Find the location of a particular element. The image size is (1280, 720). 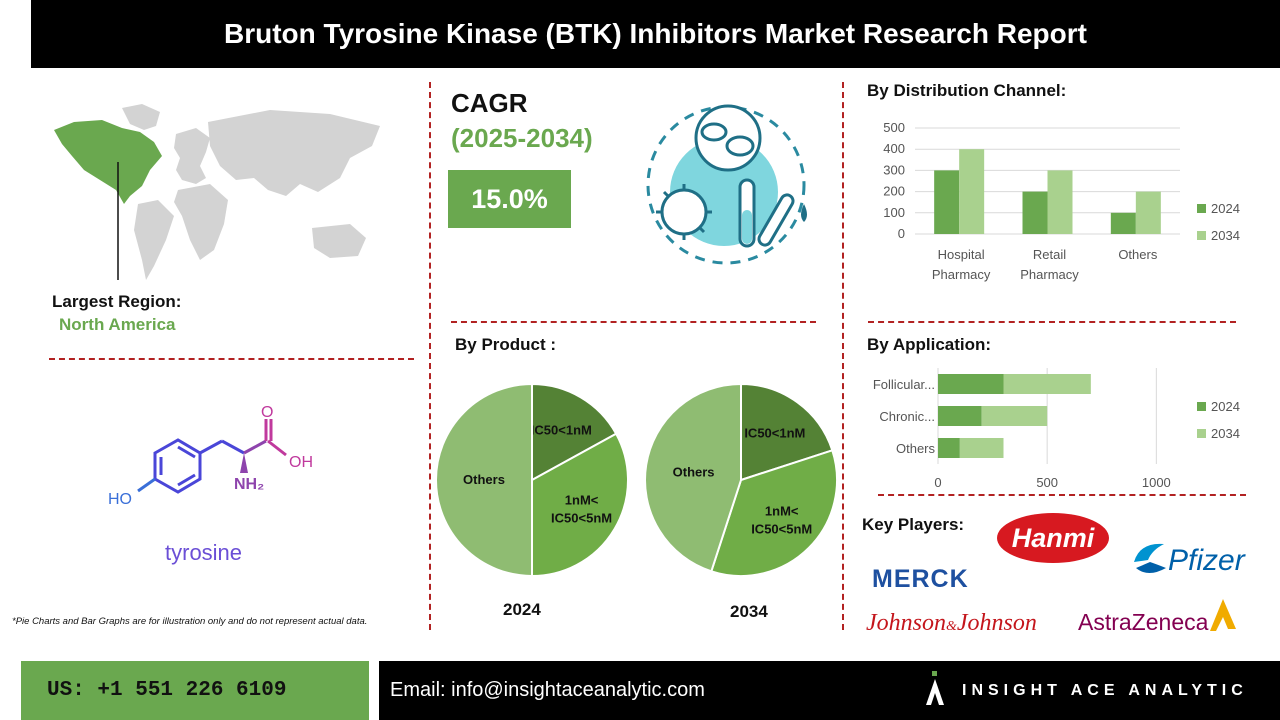

greenland-shape is located at coordinates (141, 117).